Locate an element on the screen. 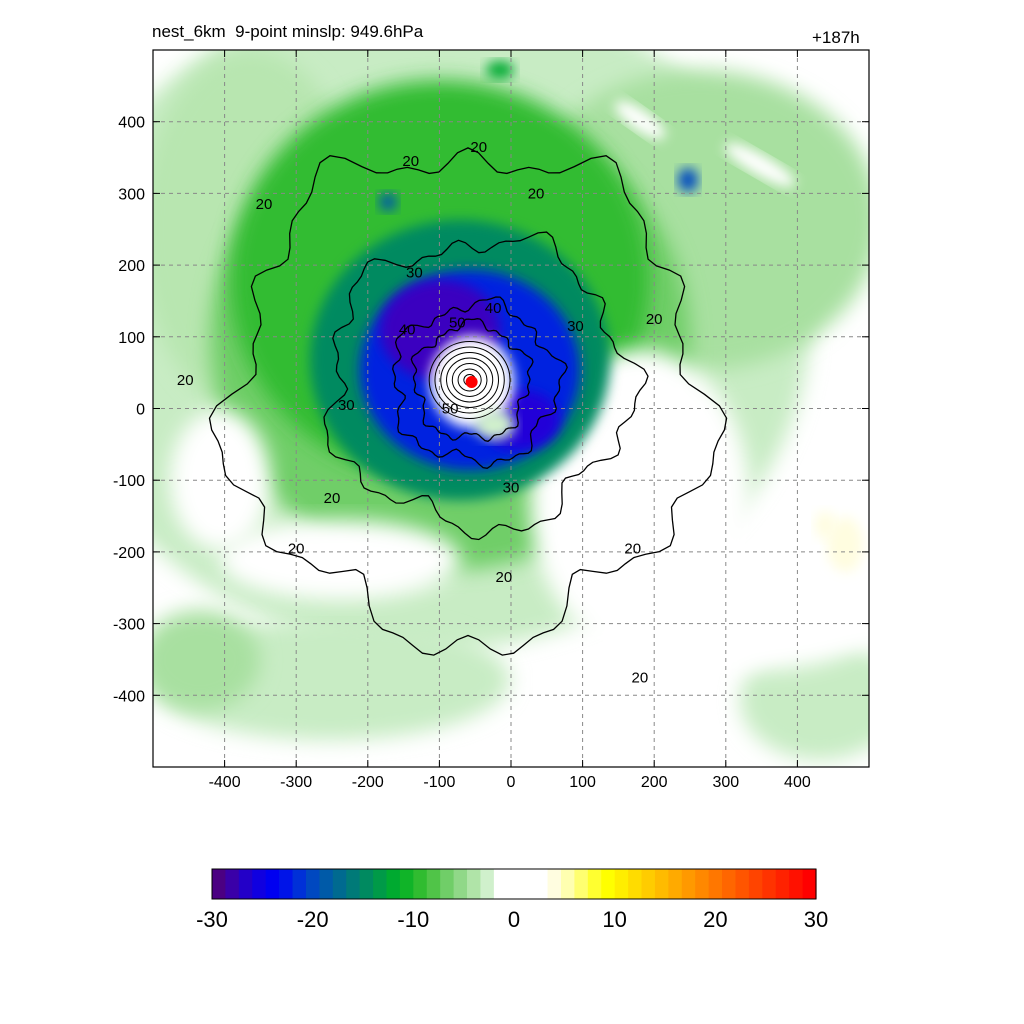  y-tick-label: 0 is located at coordinates (140, 410).